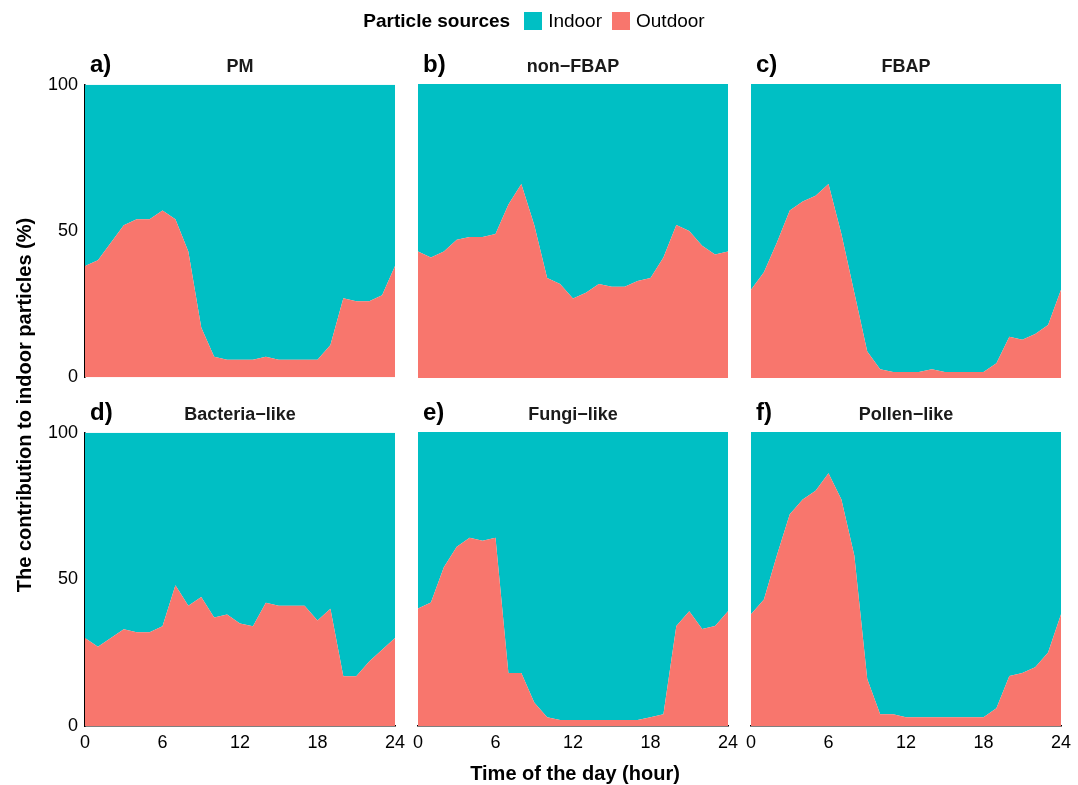 Image resolution: width=1078 pixels, height=785 pixels. Describe the element at coordinates (575, 21) in the screenshot. I see `legend-label: Indoor` at that location.